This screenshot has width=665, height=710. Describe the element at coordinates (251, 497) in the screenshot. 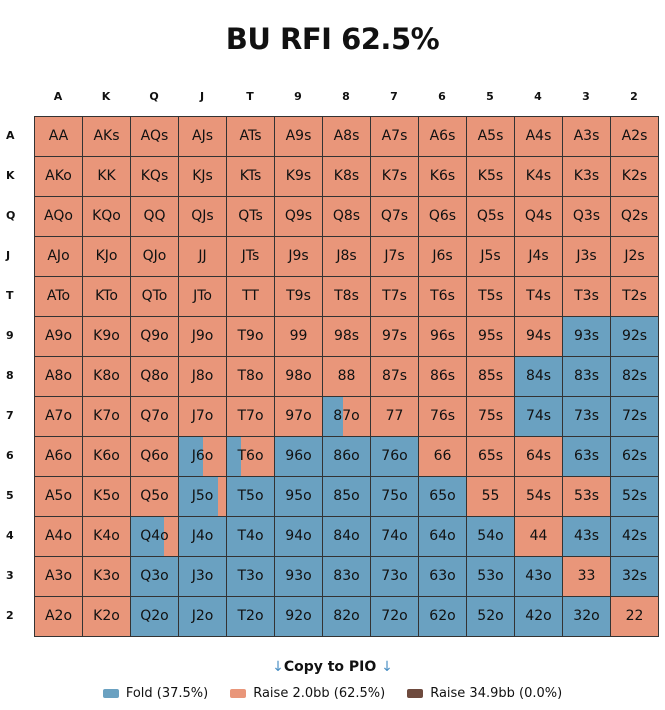

I see `hand-cell: T5o` at that location.